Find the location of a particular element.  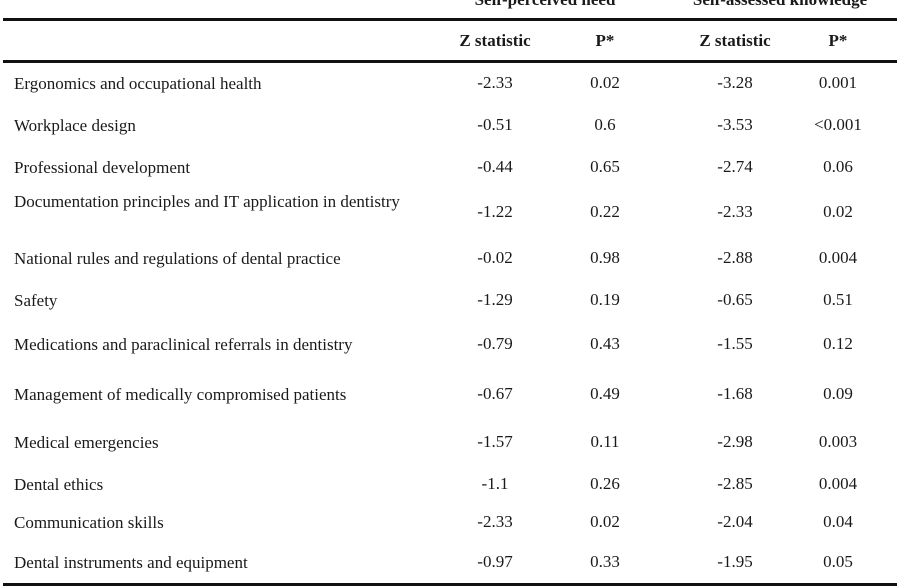

cell-need-p: 0.19 is located at coordinates (605, 299).